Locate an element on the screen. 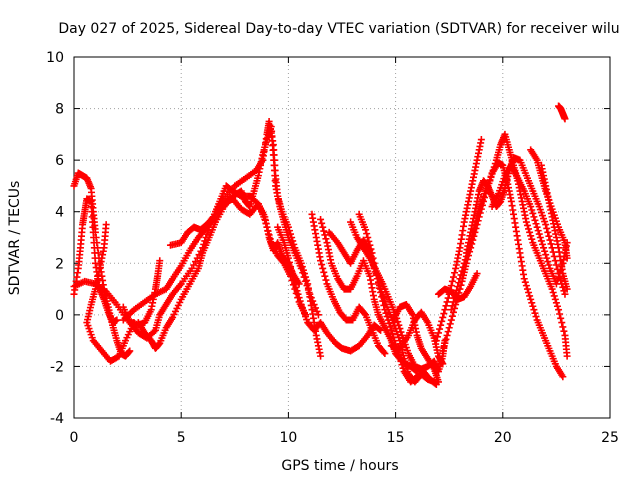  y-tick-label: 10 is located at coordinates (55, 58).